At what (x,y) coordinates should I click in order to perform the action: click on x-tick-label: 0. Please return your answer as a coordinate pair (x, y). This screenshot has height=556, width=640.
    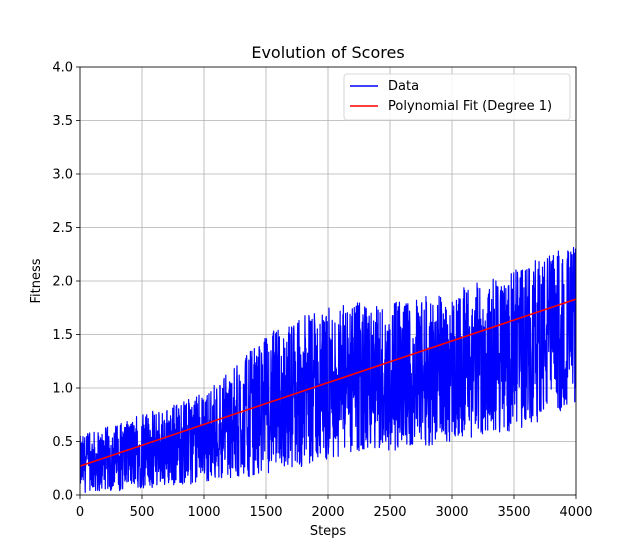
    Looking at the image, I should click on (80, 512).